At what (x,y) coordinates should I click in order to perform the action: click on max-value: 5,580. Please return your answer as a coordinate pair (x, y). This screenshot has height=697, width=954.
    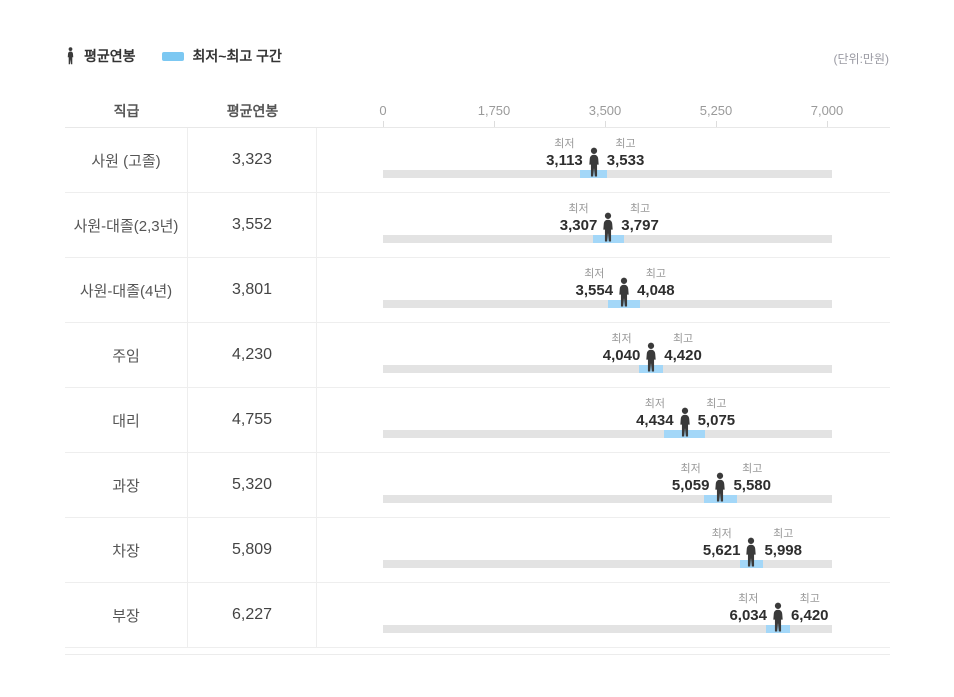
    Looking at the image, I should click on (752, 486).